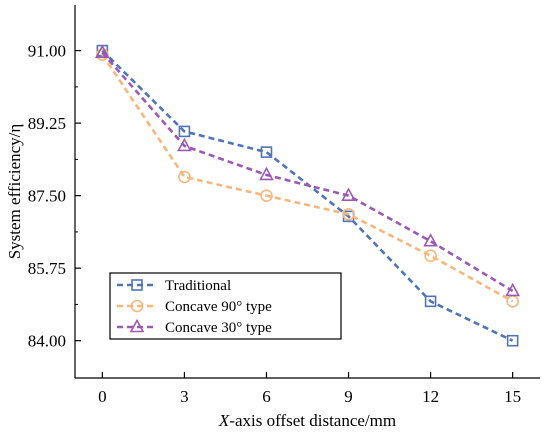 The image size is (550, 433). I want to click on legend-label: Traditional, so click(198, 286).